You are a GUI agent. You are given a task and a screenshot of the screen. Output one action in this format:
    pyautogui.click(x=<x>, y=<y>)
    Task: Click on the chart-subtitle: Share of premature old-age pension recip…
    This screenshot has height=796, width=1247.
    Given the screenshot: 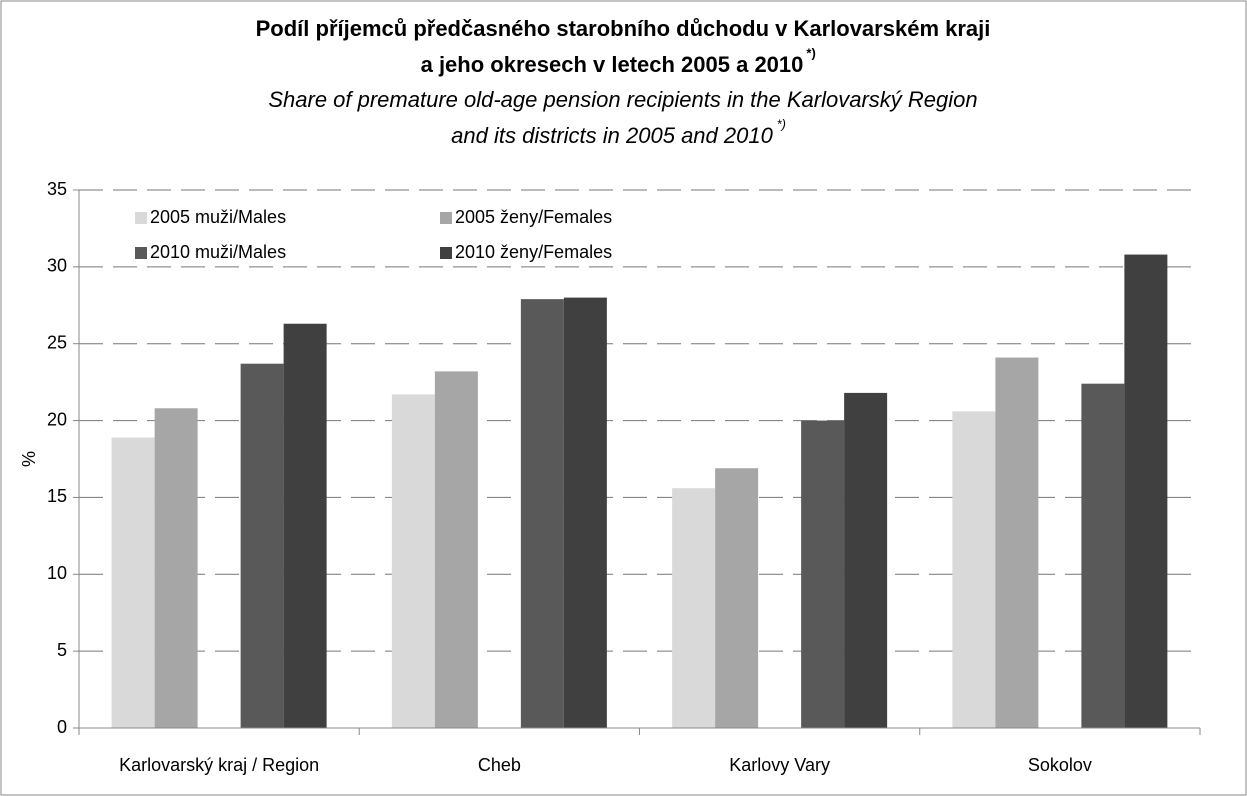 What is the action you would take?
    pyautogui.click(x=622, y=99)
    